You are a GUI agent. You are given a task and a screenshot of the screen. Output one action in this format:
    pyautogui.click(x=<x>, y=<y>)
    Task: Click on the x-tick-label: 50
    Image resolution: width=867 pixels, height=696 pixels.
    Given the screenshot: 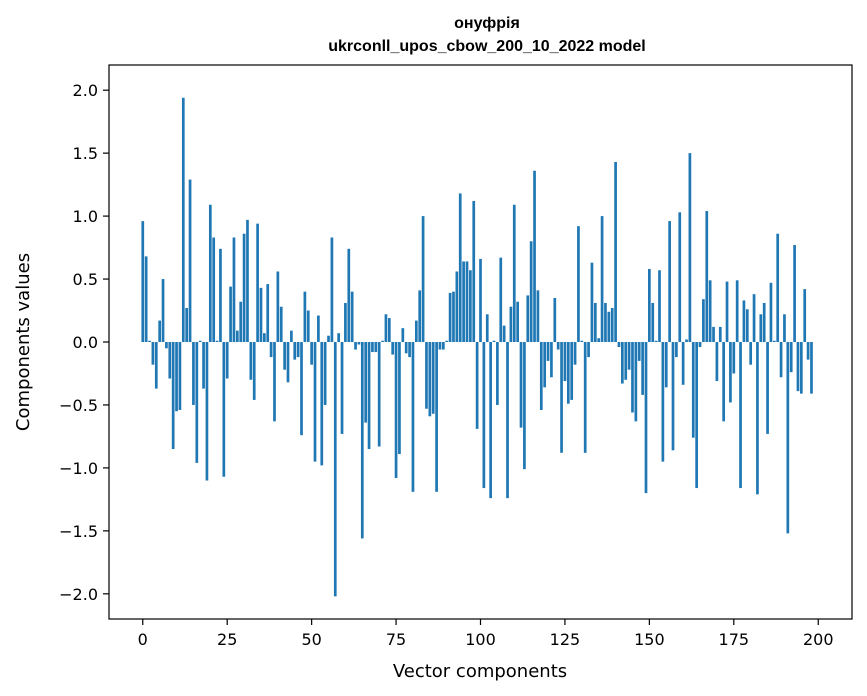 What is the action you would take?
    pyautogui.click(x=311, y=639)
    